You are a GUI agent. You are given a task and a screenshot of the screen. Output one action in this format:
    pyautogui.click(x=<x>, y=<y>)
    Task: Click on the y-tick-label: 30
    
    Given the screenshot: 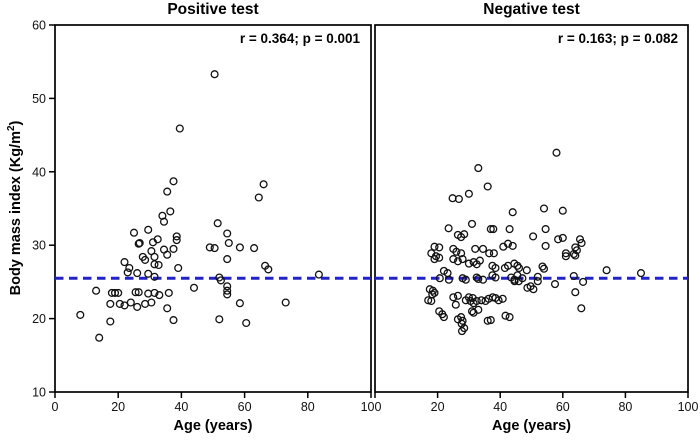 What is the action you would take?
    pyautogui.click(x=39, y=246)
    